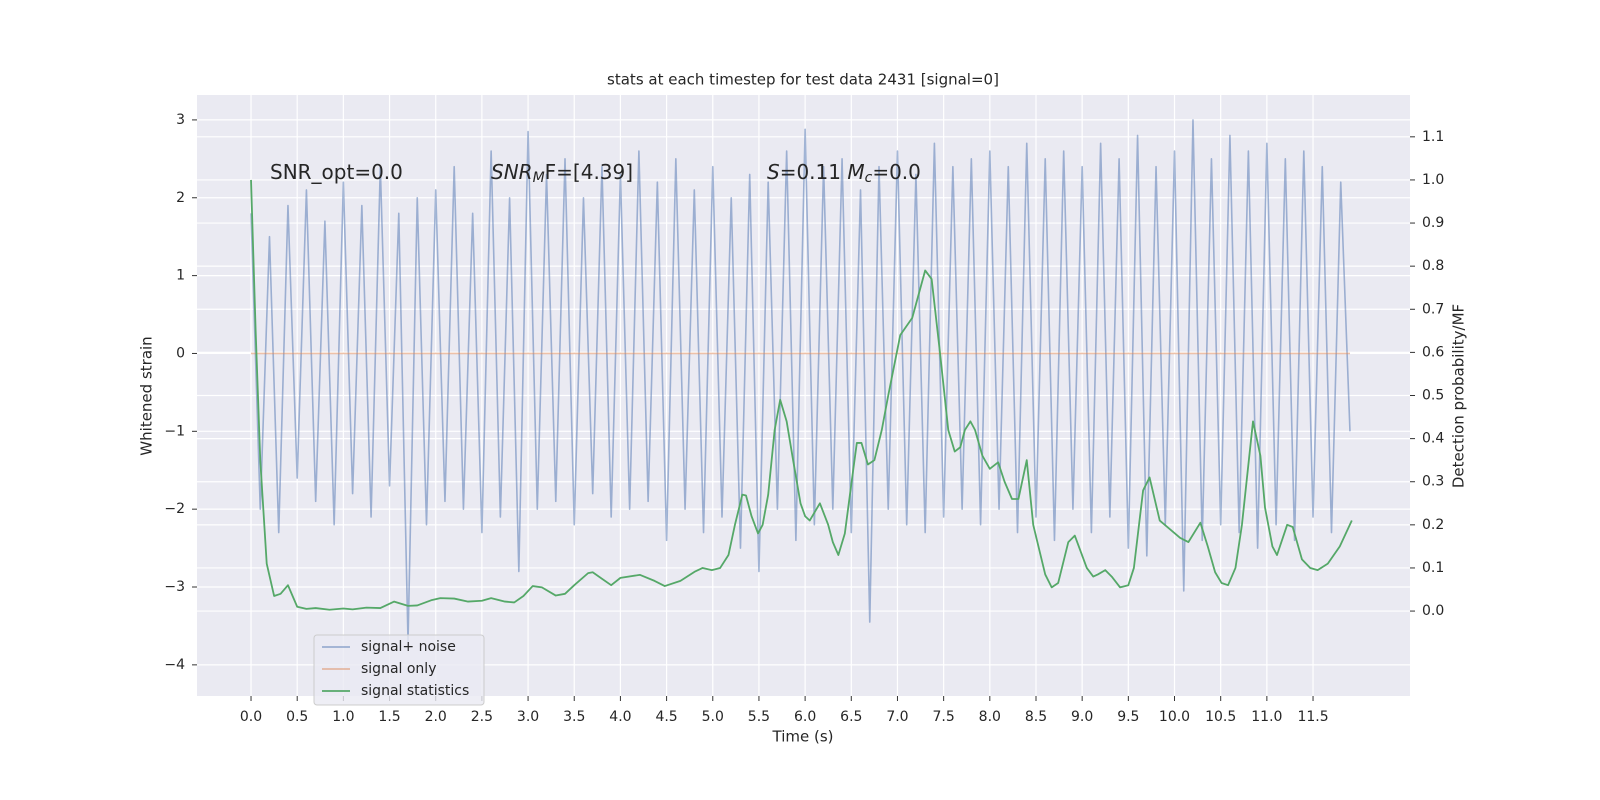  Describe the element at coordinates (851, 717) in the screenshot. I see `x-tick-label: 6.5` at that location.